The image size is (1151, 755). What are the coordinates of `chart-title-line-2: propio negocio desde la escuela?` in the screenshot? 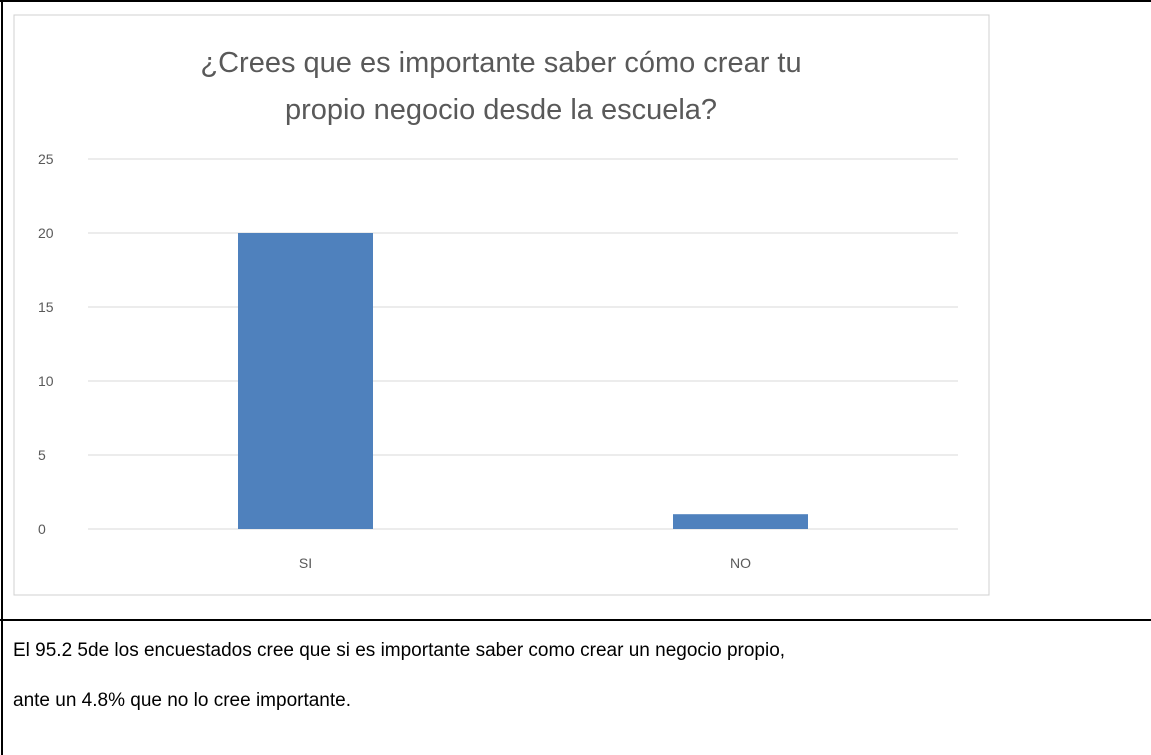 It's located at (501, 110).